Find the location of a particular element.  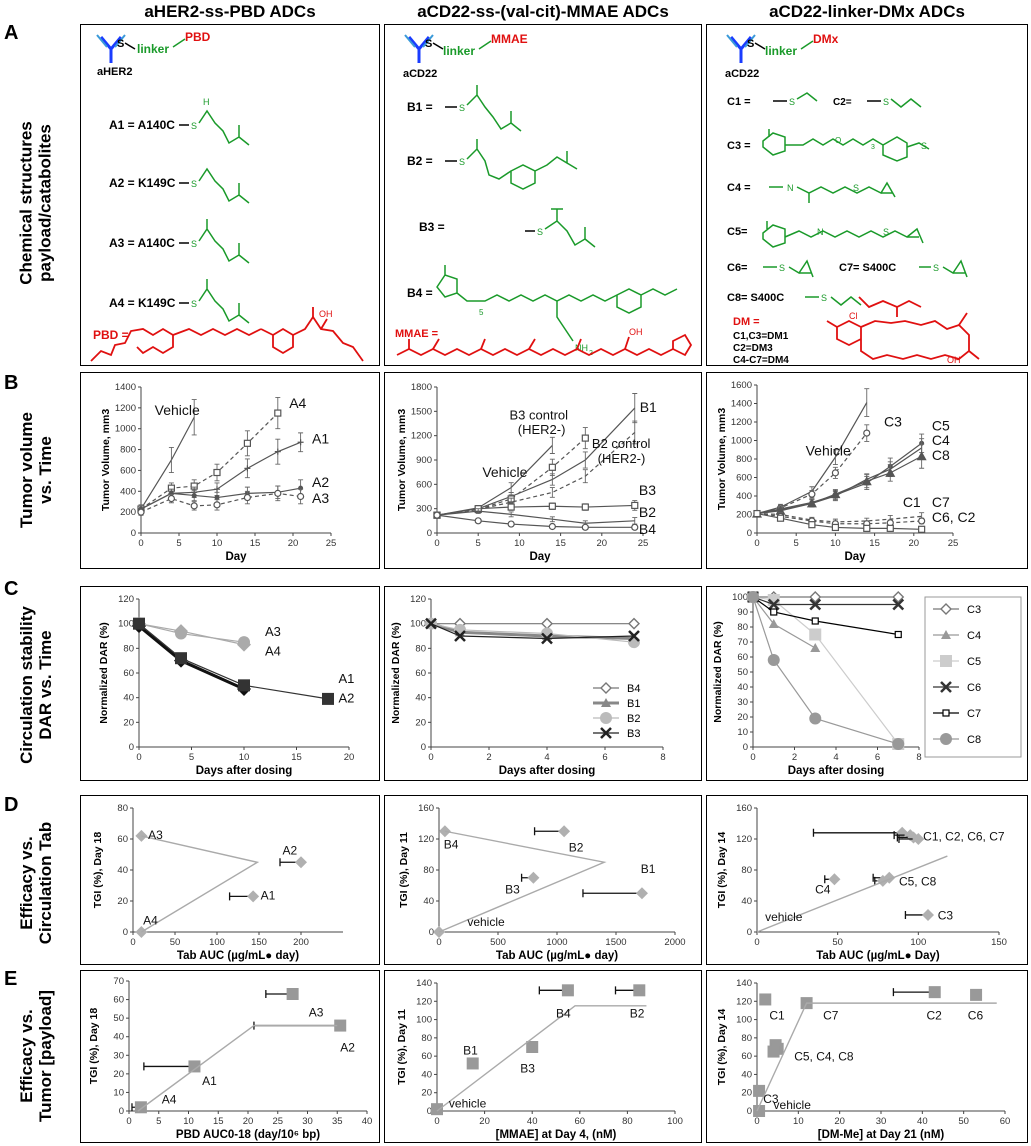

data-point-b3 is located at coordinates (533, 877).